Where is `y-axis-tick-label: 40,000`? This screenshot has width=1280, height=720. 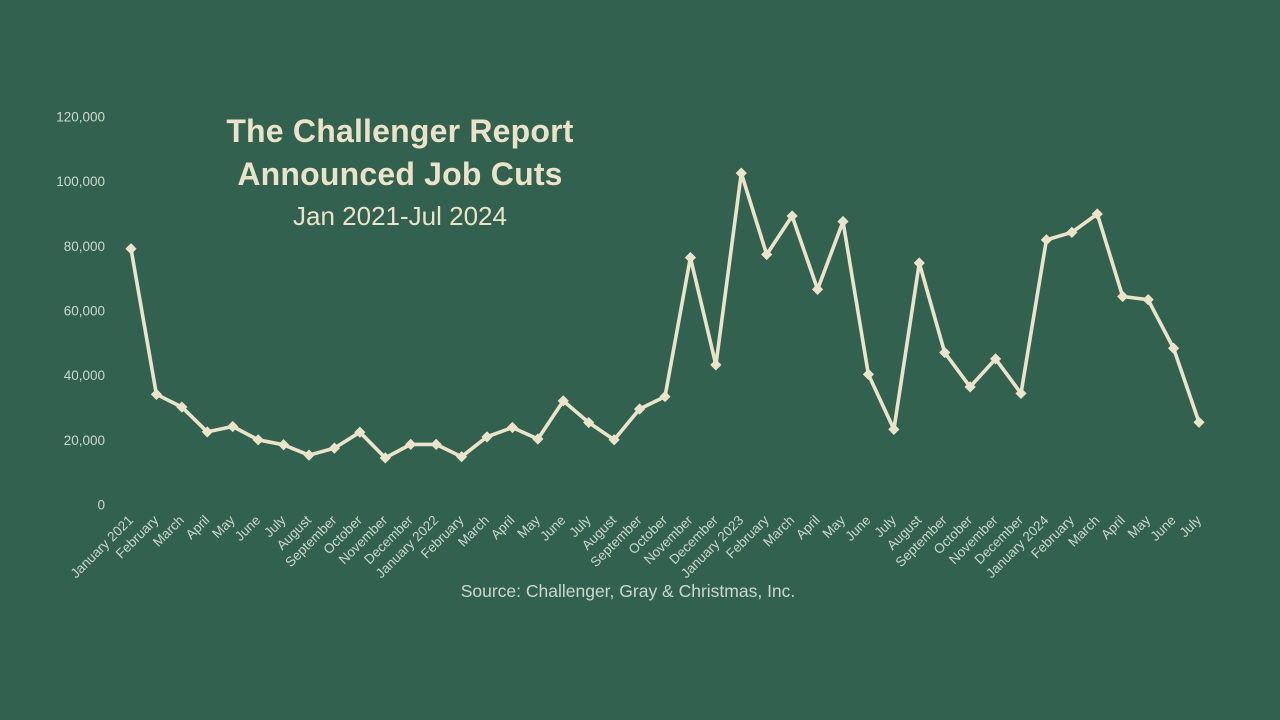 y-axis-tick-label: 40,000 is located at coordinates (84, 375).